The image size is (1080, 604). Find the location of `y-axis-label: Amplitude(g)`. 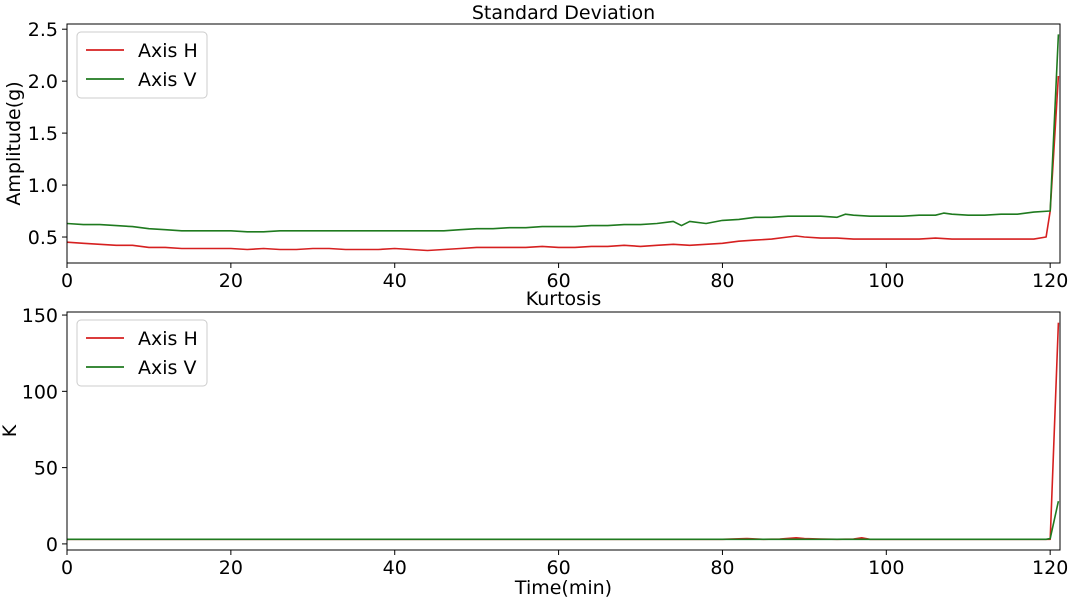

y-axis-label: Amplitude(g) is located at coordinates (14, 143).